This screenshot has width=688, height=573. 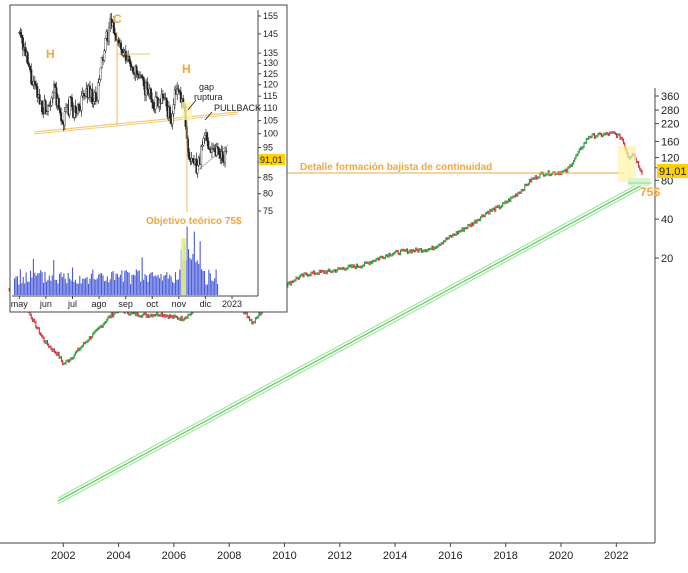 I want to click on main-x-tick-label: 2020, so click(x=561, y=556).